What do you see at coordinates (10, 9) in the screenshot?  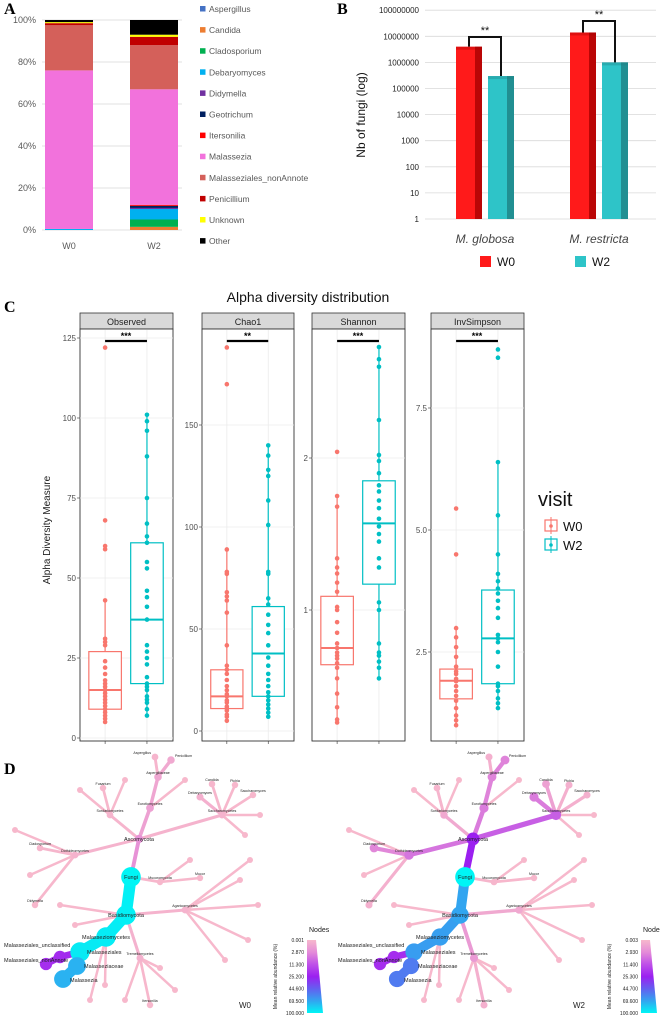 I see `panel-label-a: A` at bounding box center [10, 9].